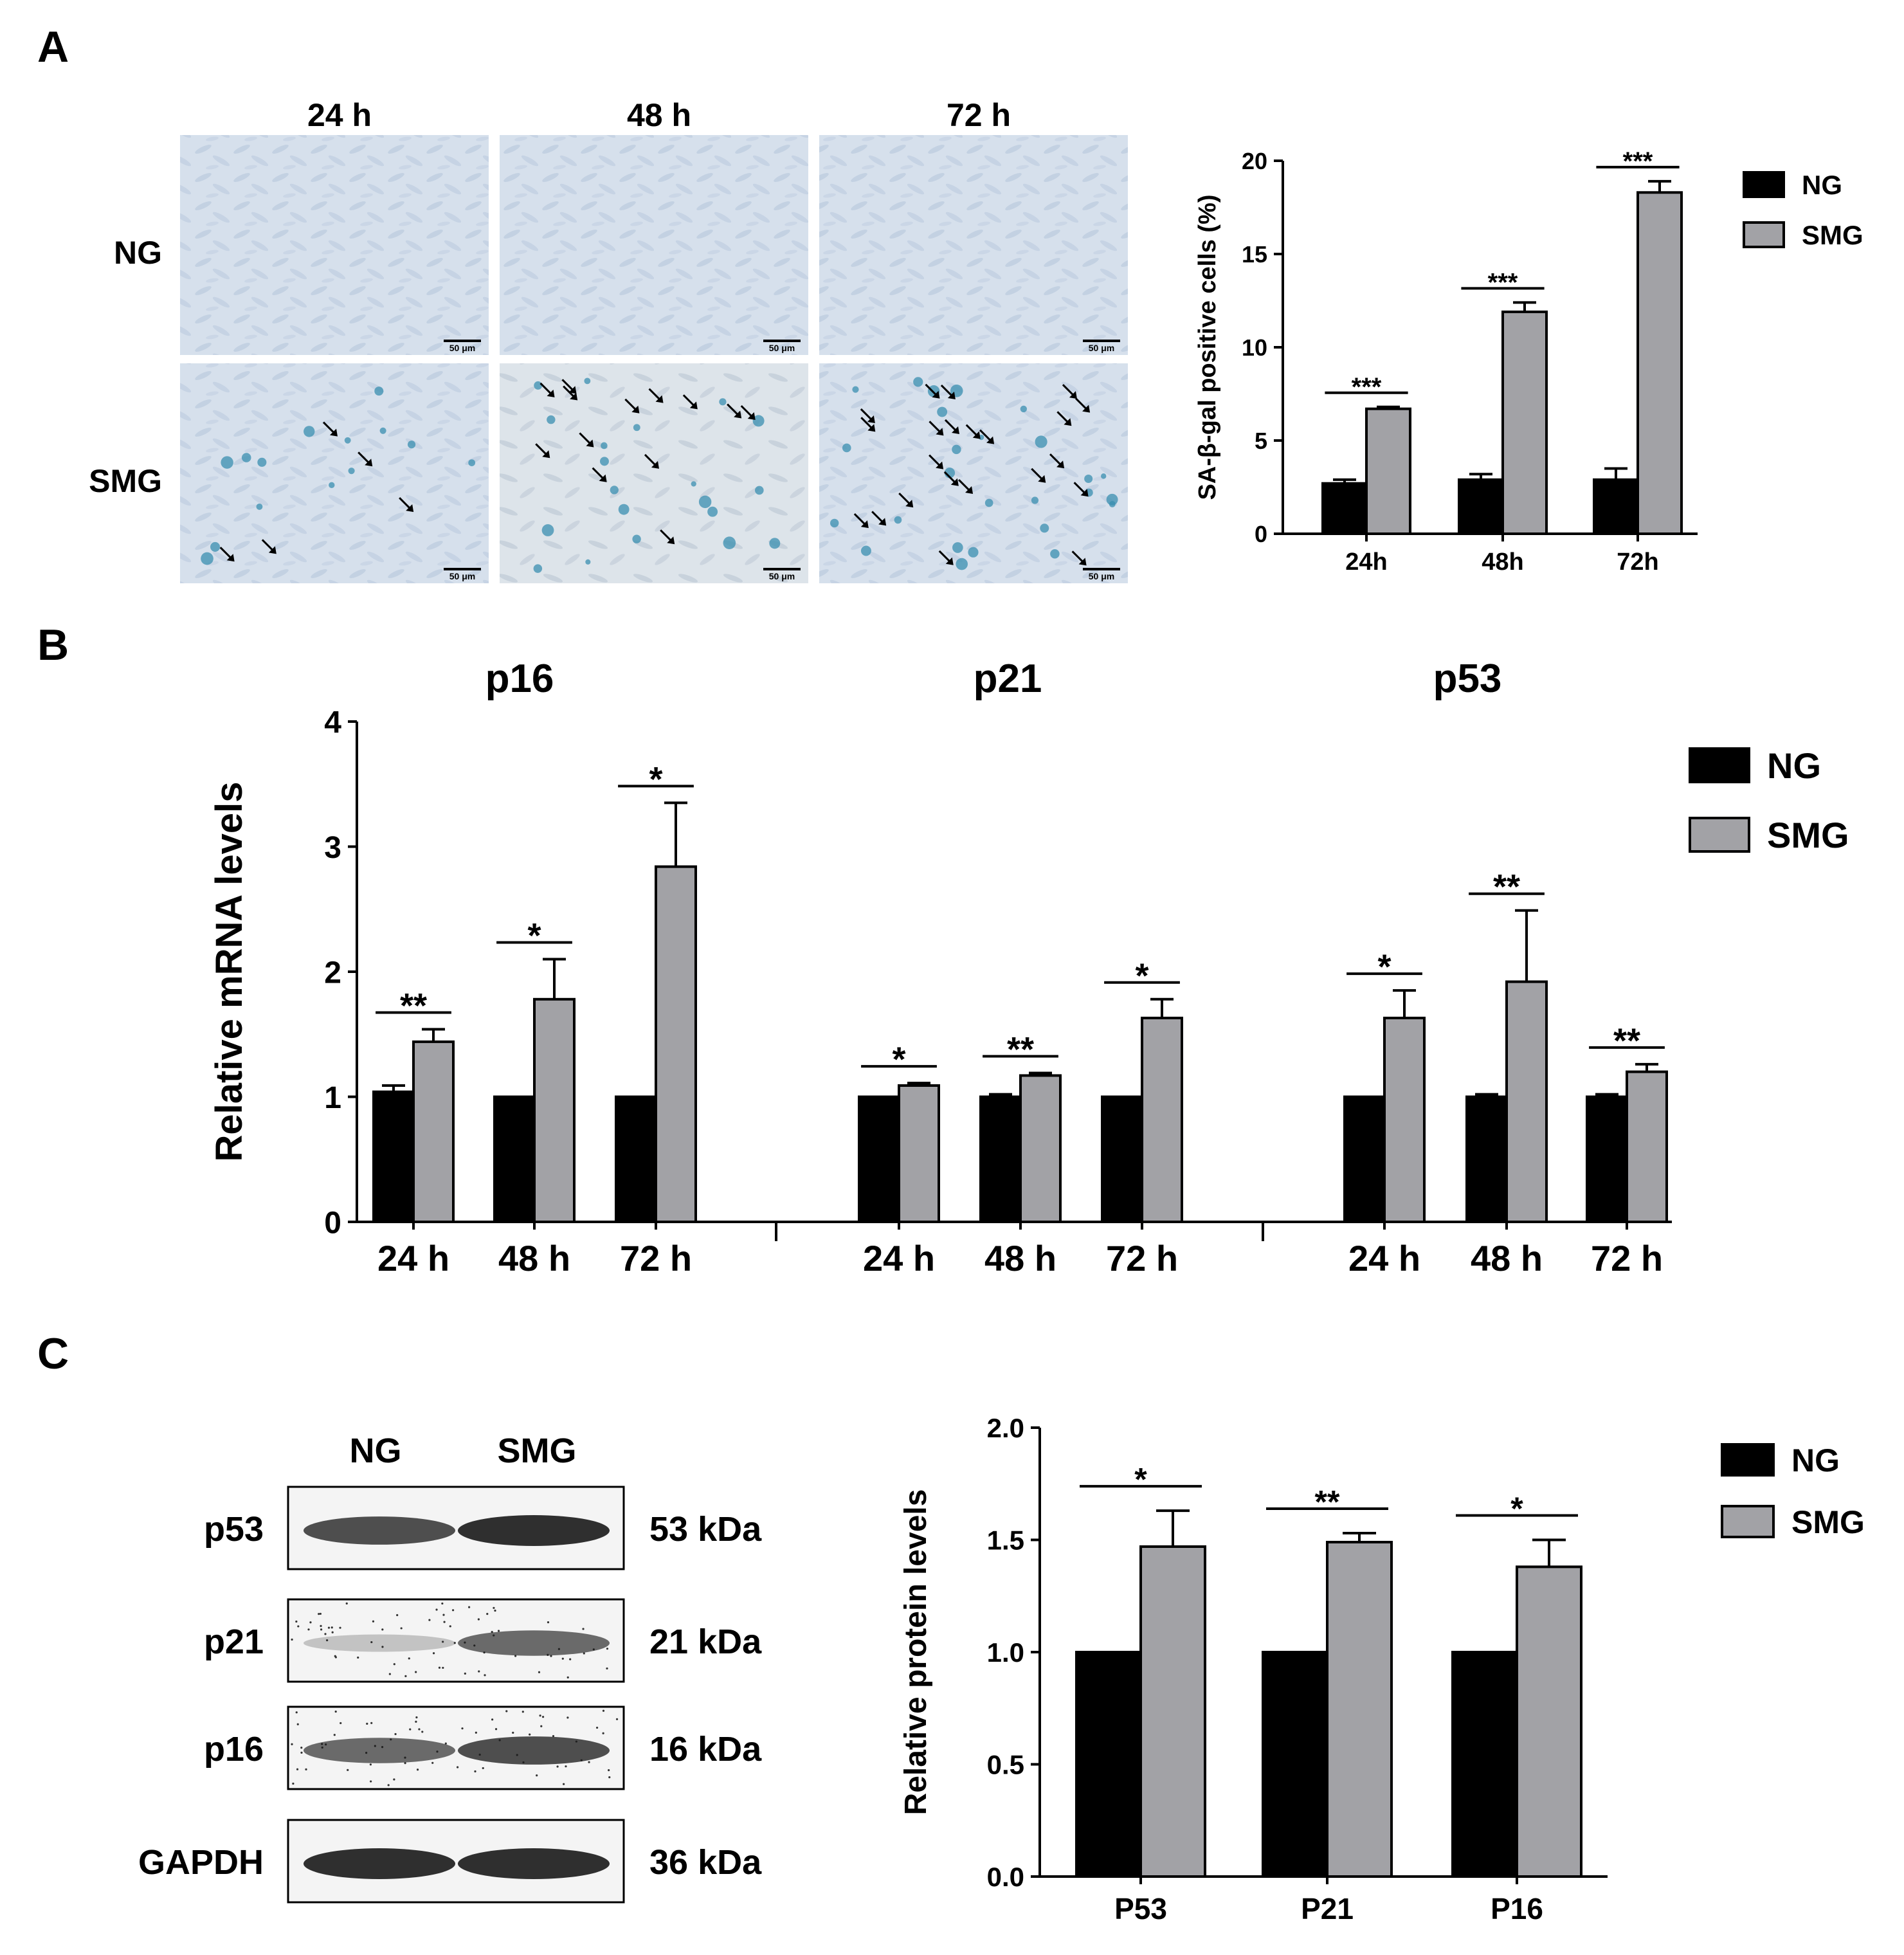 This screenshot has height=1955, width=1904. I want to click on y-tick-label: 3, so click(332, 848).